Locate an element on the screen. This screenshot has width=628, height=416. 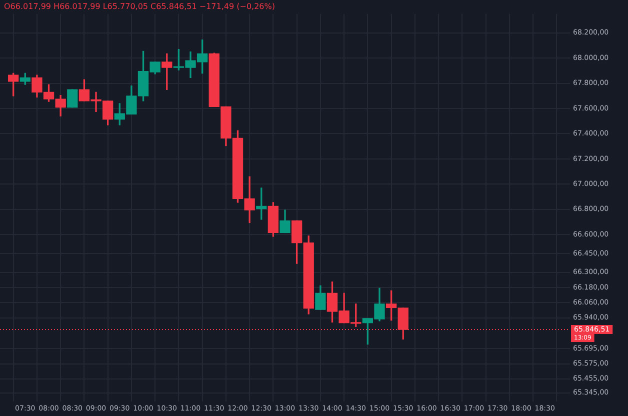
text: O66.017,99 H66.017,99 L65.770,05 C65.846,51 −171,49 (−0,26%) is located at coordinates (139, 7).